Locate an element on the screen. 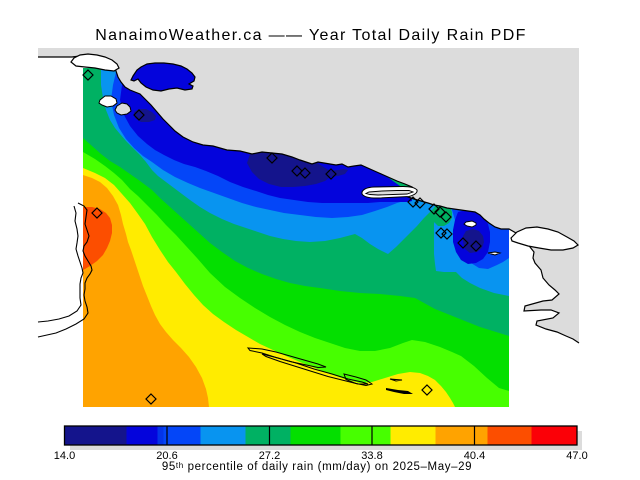  svg-text: 33.8 is located at coordinates (371, 456).